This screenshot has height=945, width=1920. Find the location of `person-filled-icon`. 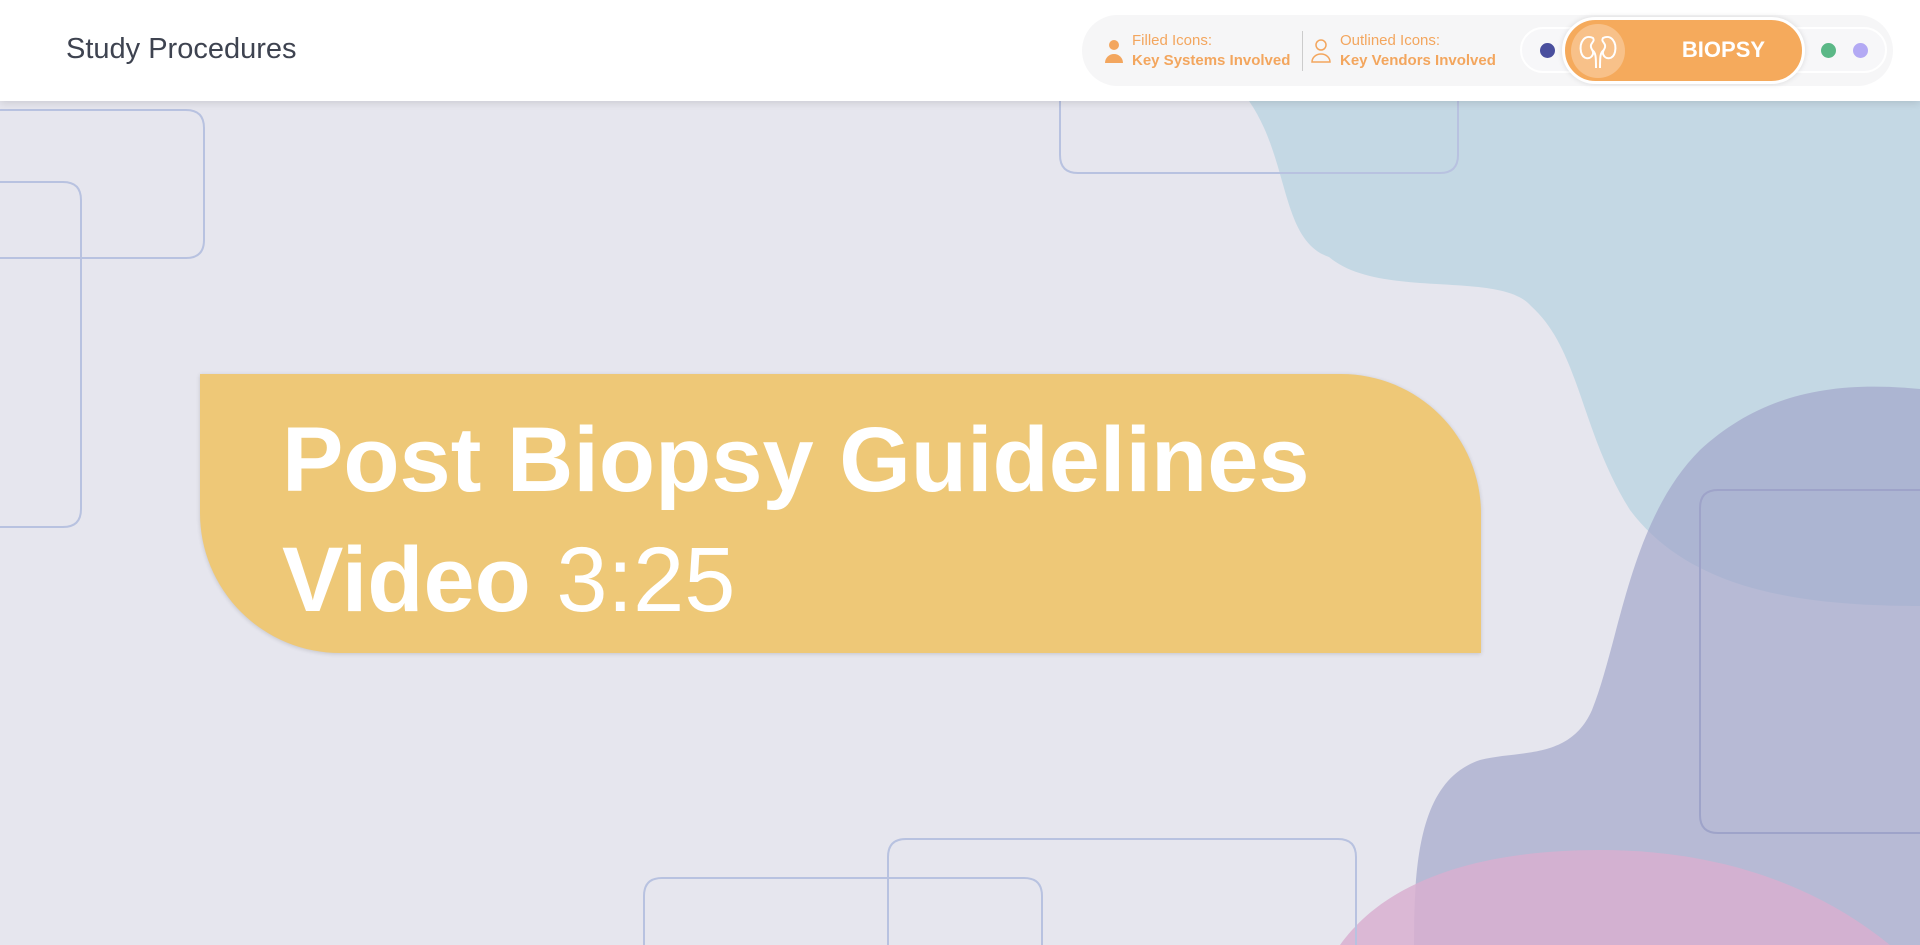

person-filled-icon is located at coordinates (1114, 51).